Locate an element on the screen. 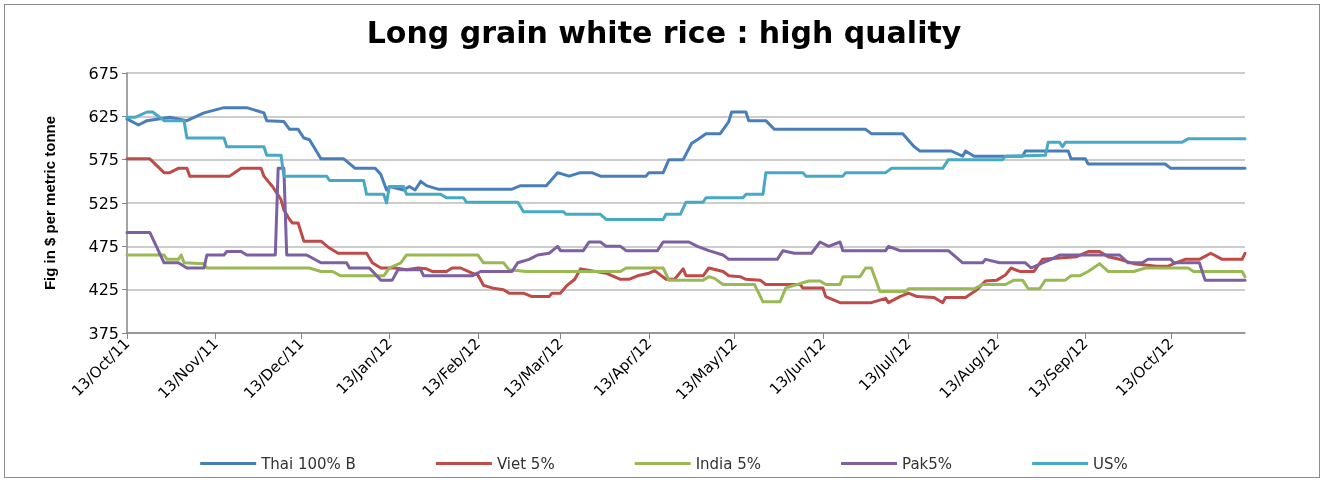 The image size is (1328, 484). line-series is located at coordinates (686, 278).